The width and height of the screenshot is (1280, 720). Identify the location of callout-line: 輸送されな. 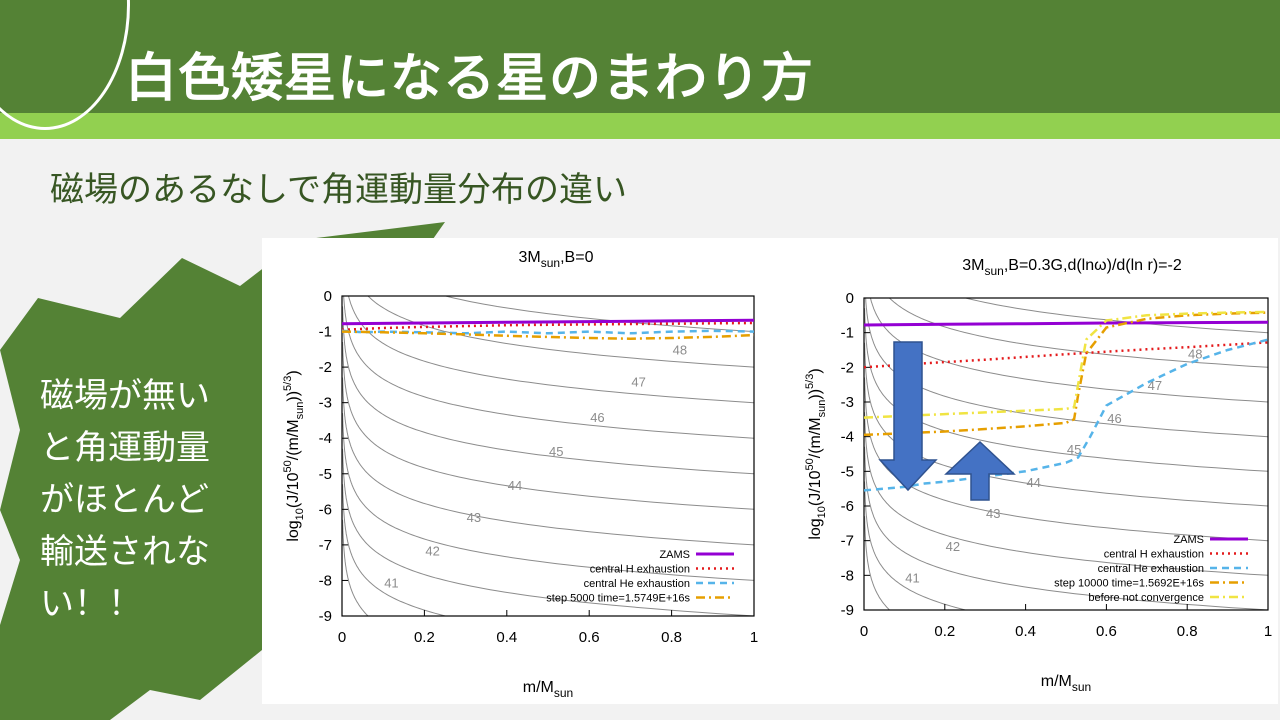
(125, 552).